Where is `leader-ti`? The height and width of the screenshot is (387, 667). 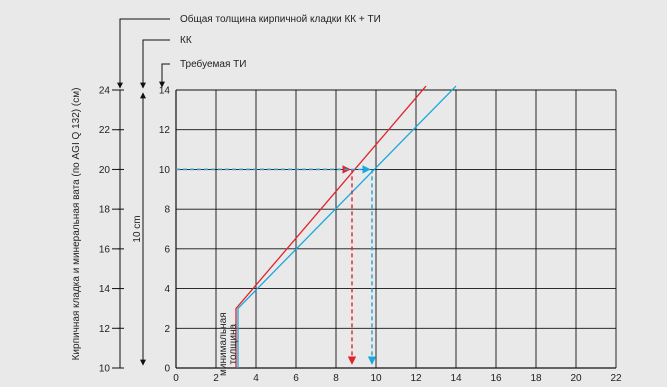 leader-ti is located at coordinates (164, 75).